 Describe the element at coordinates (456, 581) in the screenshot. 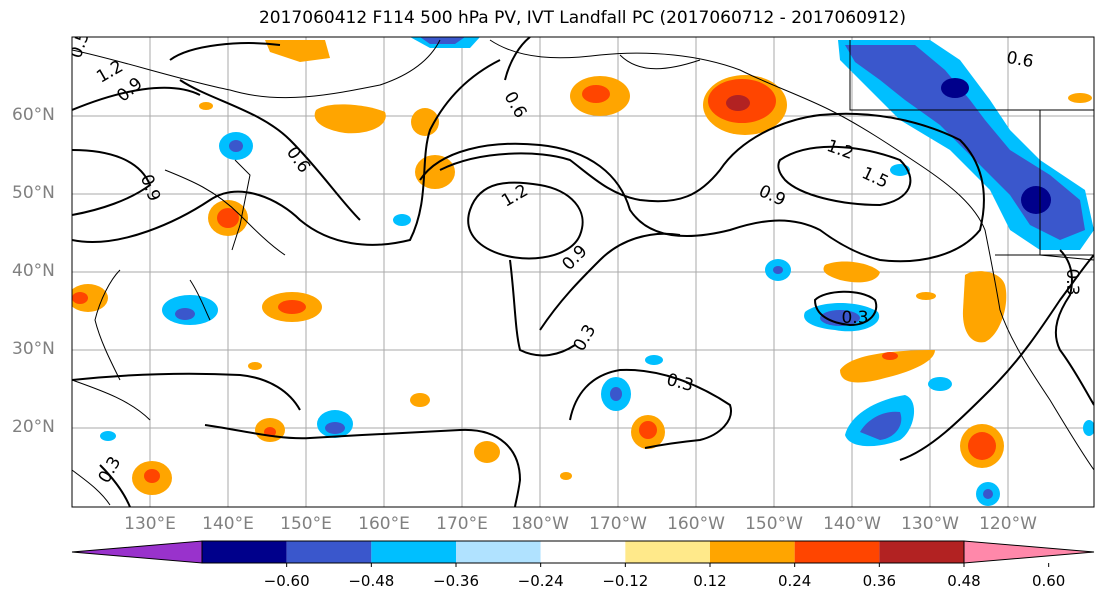

I see `colorbar-tick-label: −0.36` at that location.